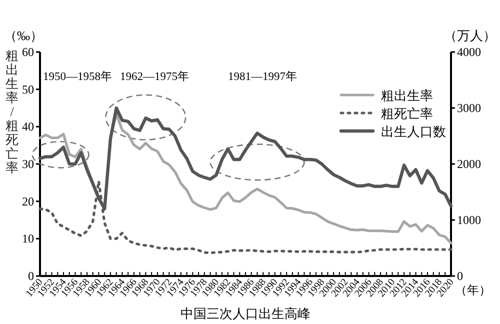 The height and width of the screenshot is (324, 500). I want to click on annotation: 1962—1975年, so click(155, 76).